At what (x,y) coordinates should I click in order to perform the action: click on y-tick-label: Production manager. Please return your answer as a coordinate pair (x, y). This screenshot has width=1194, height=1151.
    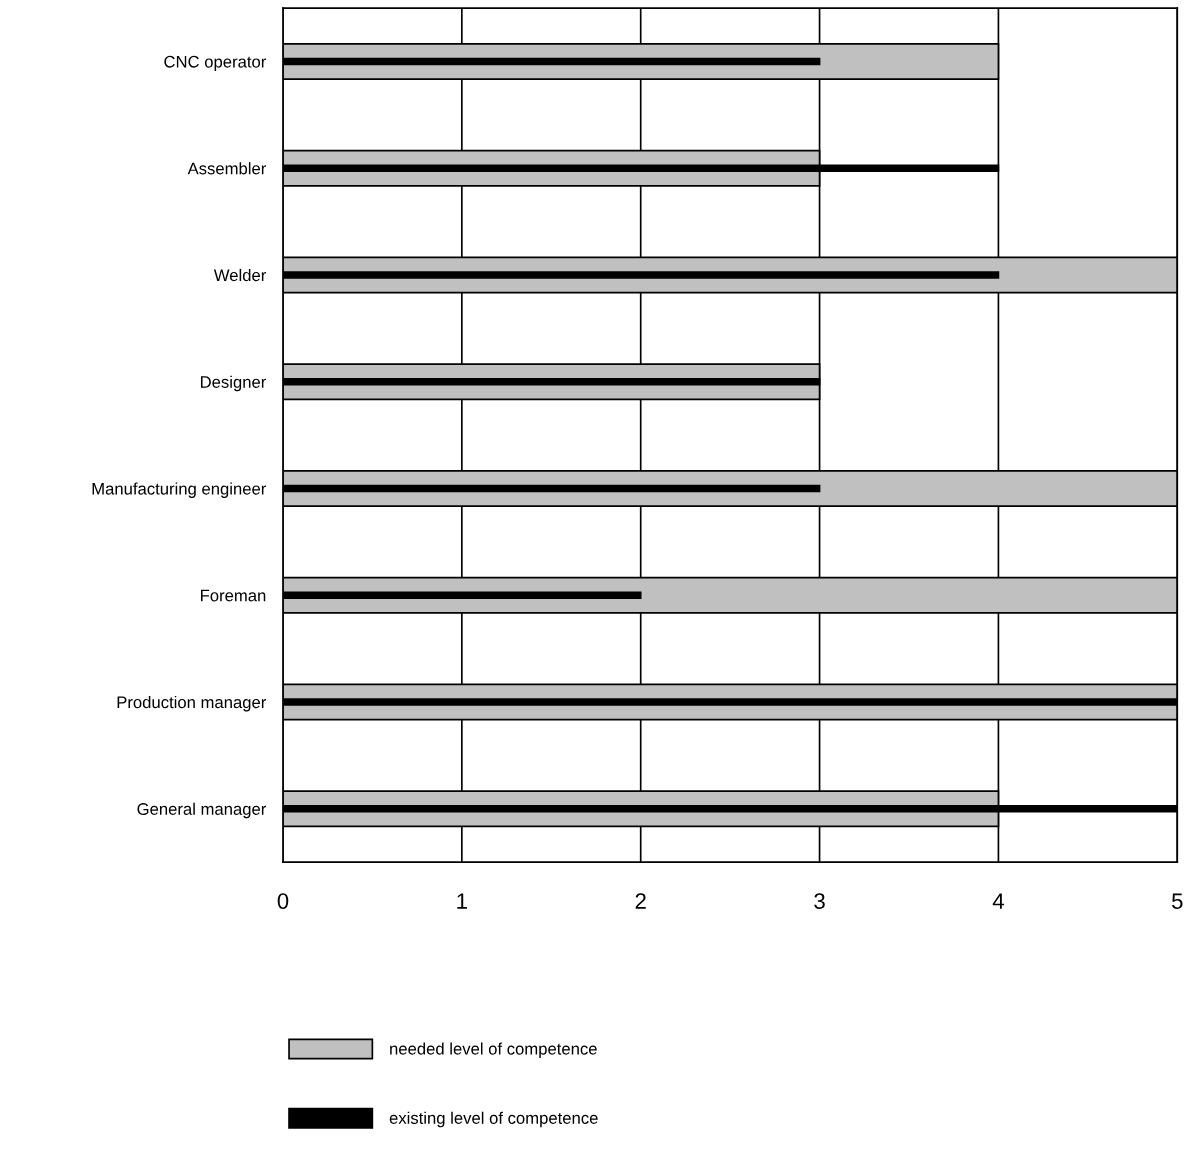
    Looking at the image, I should click on (192, 703).